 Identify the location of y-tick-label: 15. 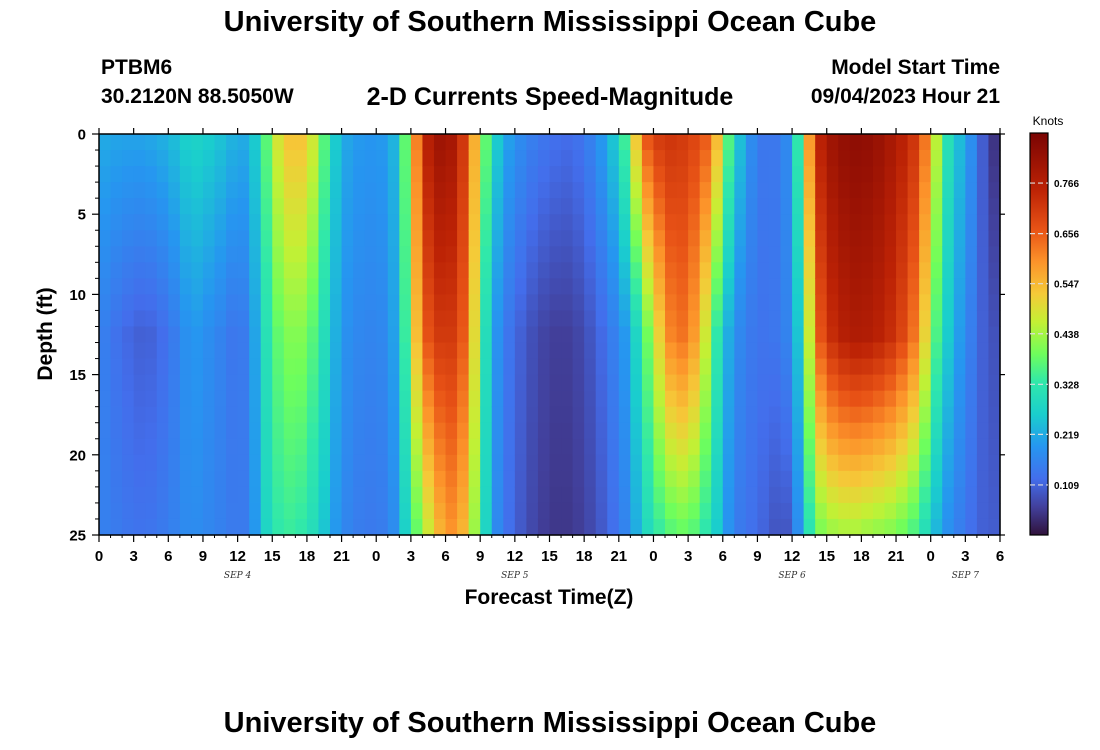
(77, 375).